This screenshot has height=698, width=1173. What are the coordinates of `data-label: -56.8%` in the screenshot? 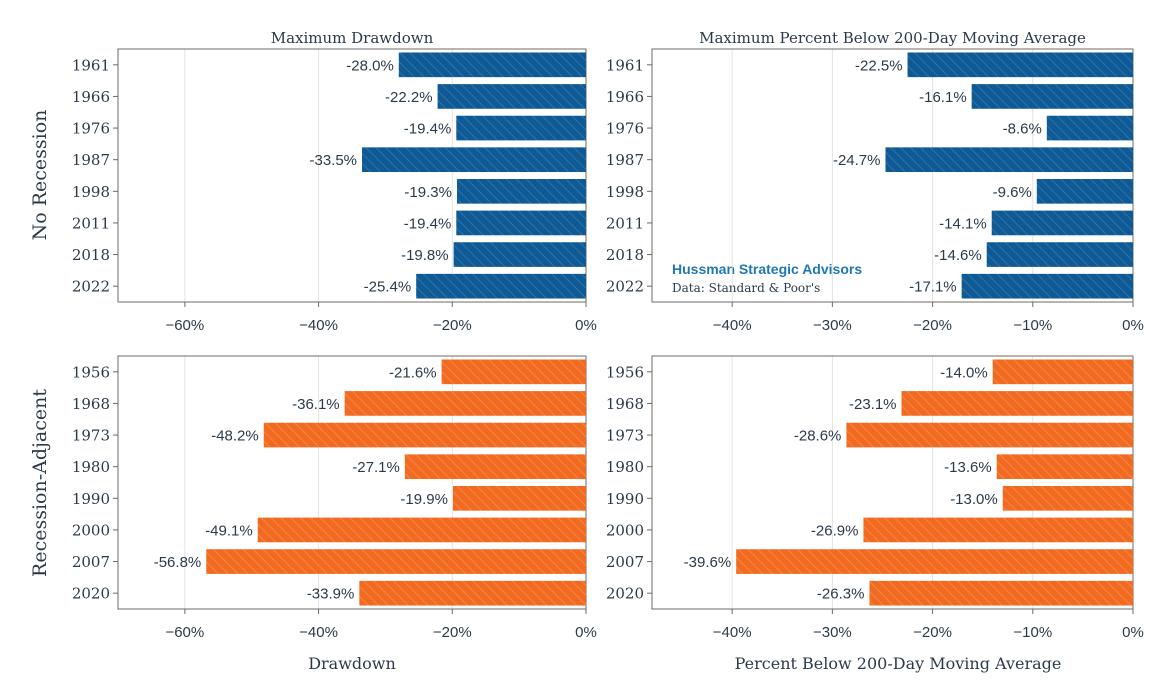 It's located at (178, 562).